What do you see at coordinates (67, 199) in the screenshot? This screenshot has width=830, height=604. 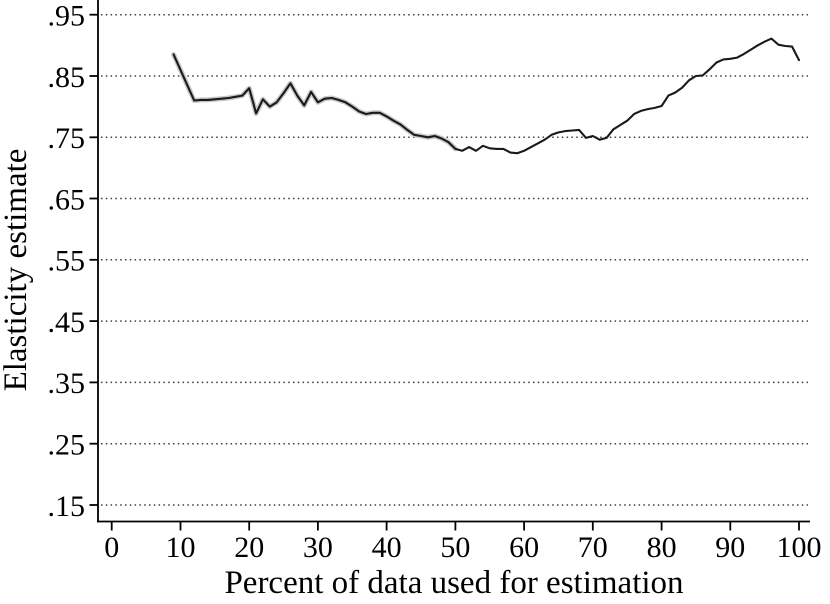 I see `y-tick-label: .65` at bounding box center [67, 199].